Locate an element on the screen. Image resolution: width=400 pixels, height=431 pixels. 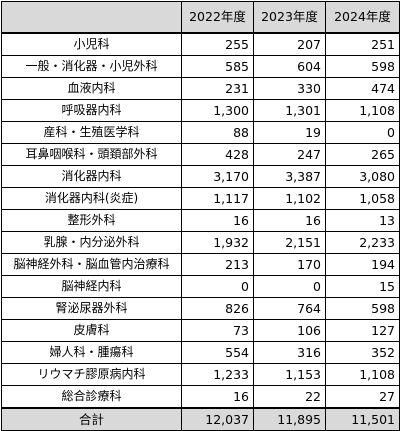
value-2022: 554 is located at coordinates (217, 352).